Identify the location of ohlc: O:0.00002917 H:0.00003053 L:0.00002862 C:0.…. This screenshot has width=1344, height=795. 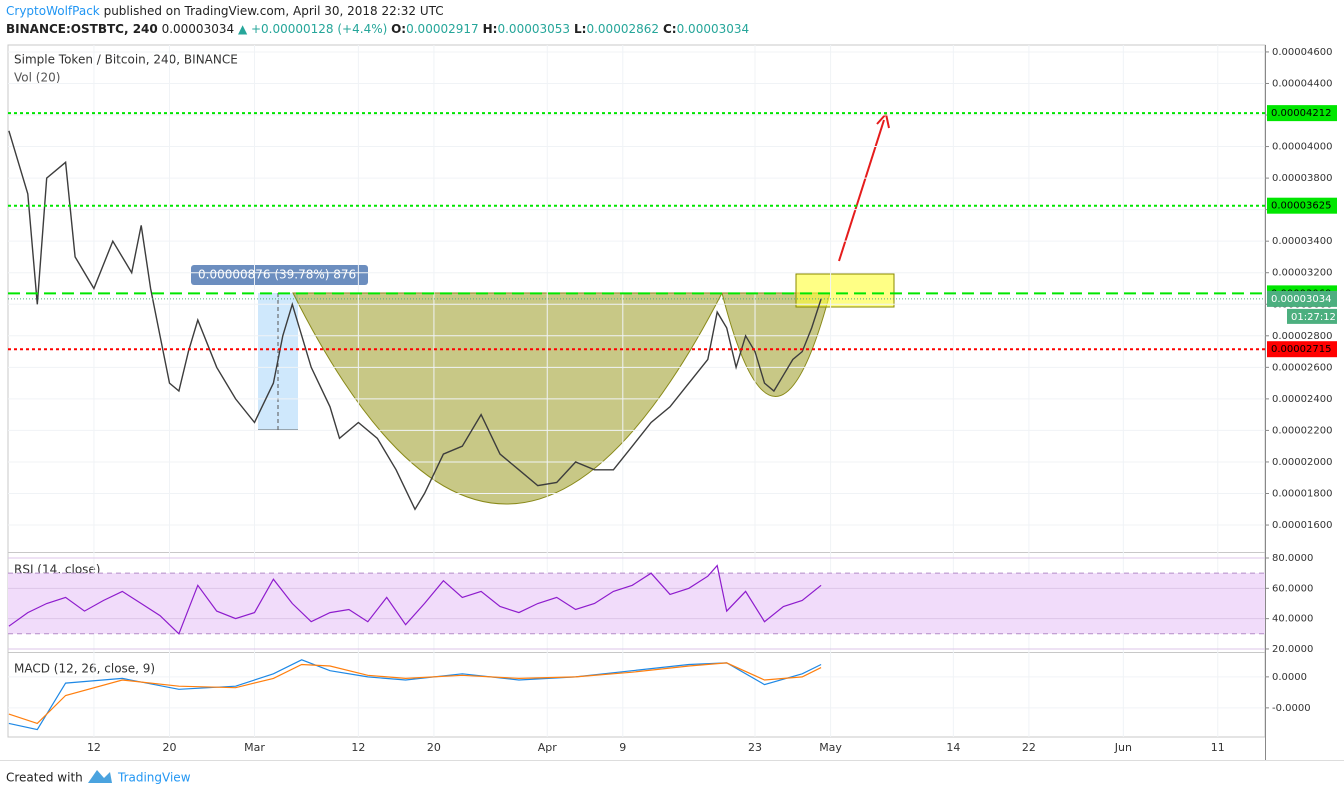
(572, 29).